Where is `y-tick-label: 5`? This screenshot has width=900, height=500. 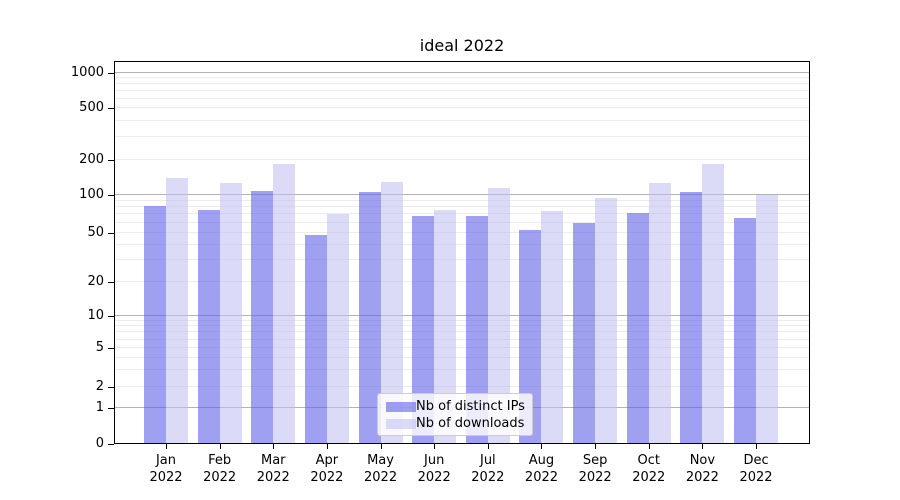 y-tick-label: 5 is located at coordinates (99, 348).